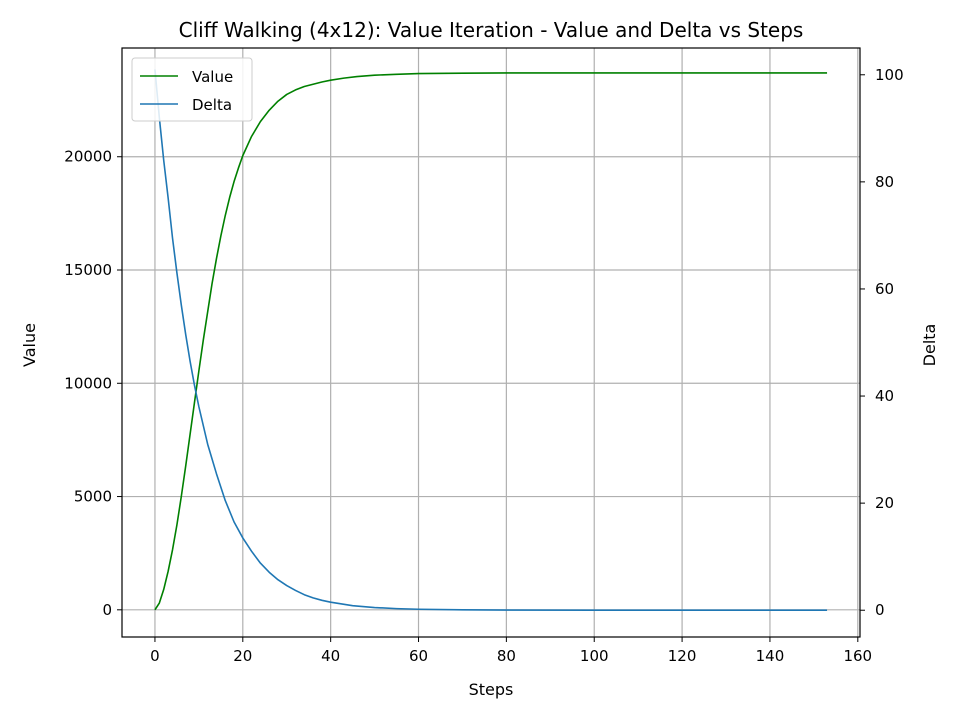 The height and width of the screenshot is (720, 960). Describe the element at coordinates (418, 656) in the screenshot. I see `x-tick-label: 60` at that location.